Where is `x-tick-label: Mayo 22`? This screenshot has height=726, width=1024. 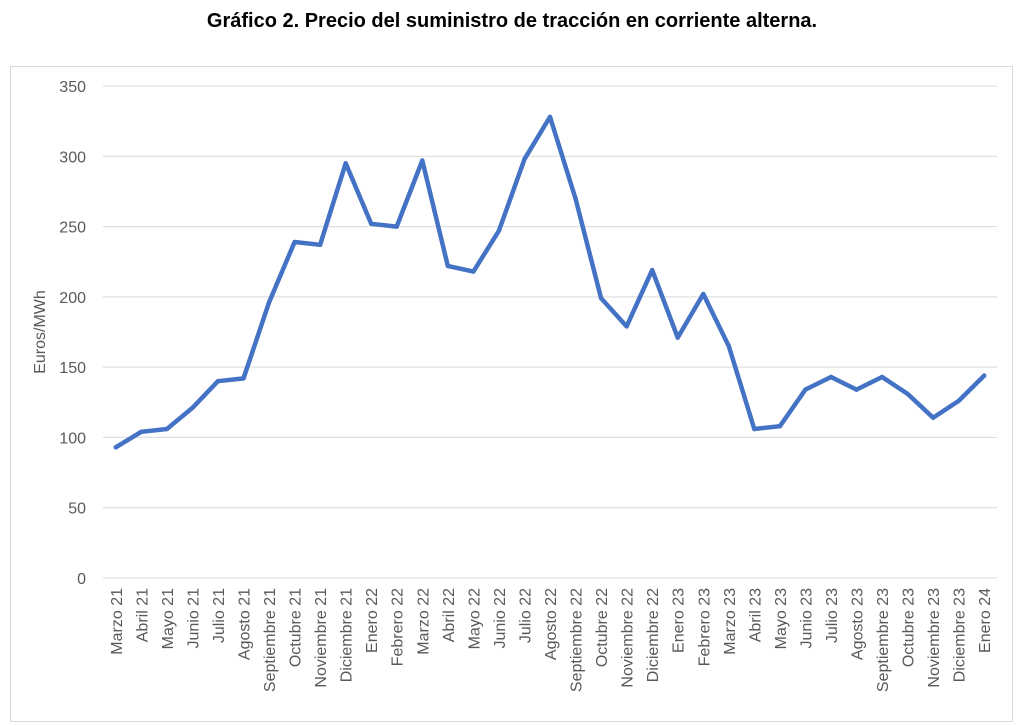
x-tick-label: Mayo 22 is located at coordinates (474, 618).